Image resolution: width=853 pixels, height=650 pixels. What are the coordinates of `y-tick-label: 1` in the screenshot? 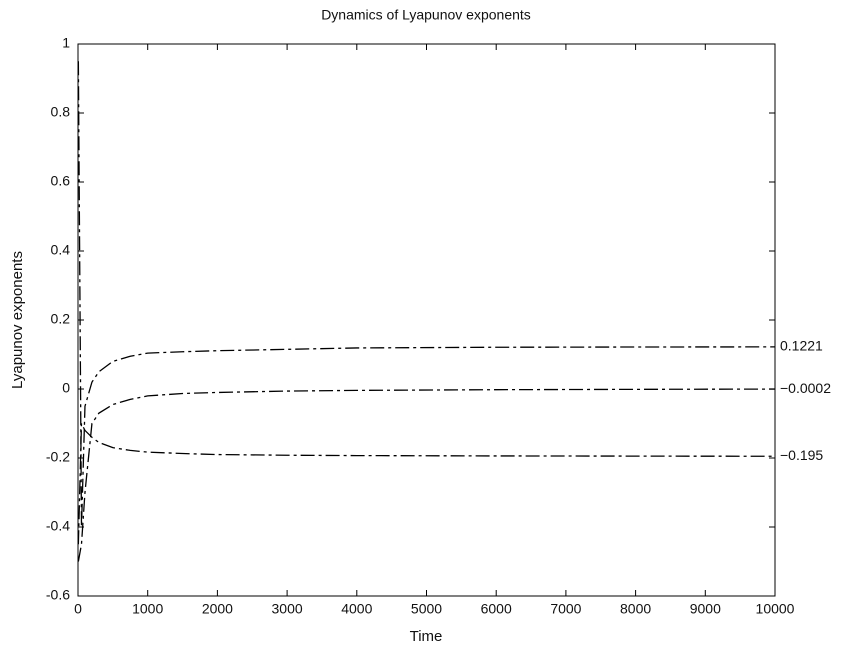 It's located at (66, 43).